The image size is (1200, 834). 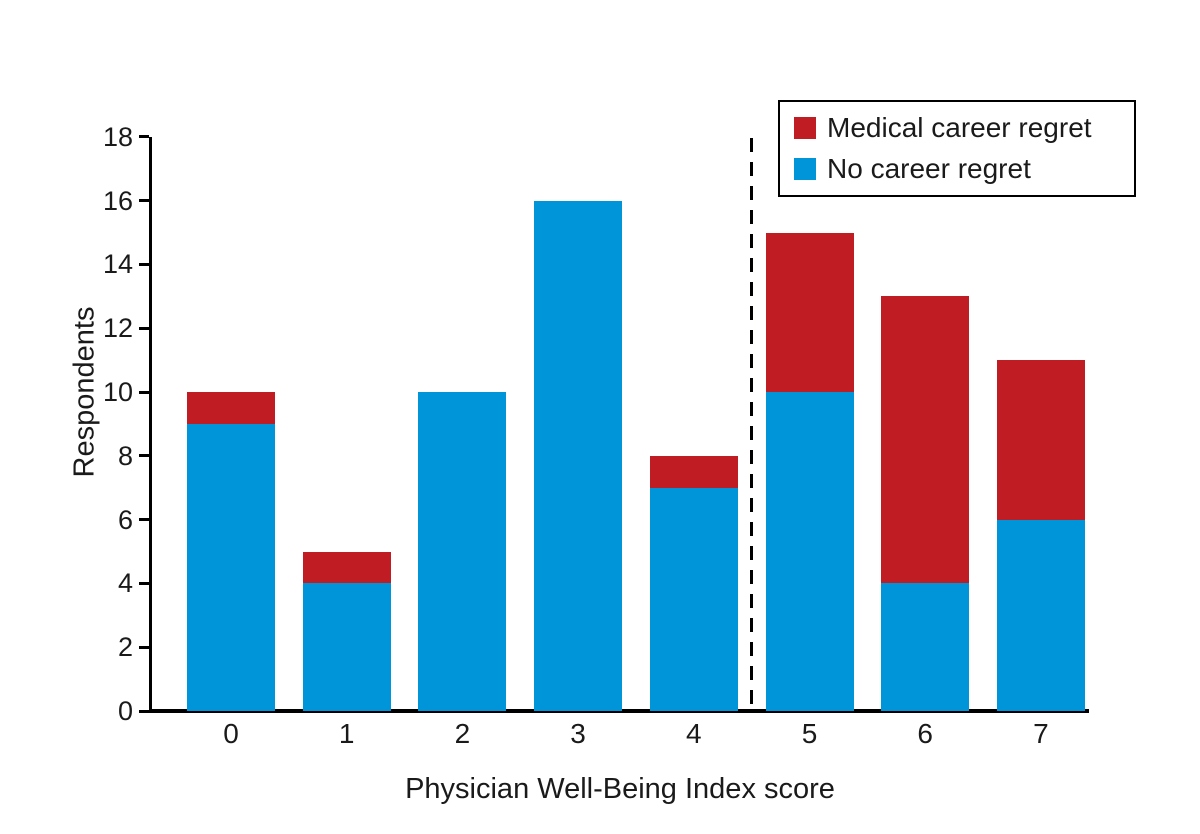 What do you see at coordinates (231, 733) in the screenshot?
I see `x-axis-tick-label: 0` at bounding box center [231, 733].